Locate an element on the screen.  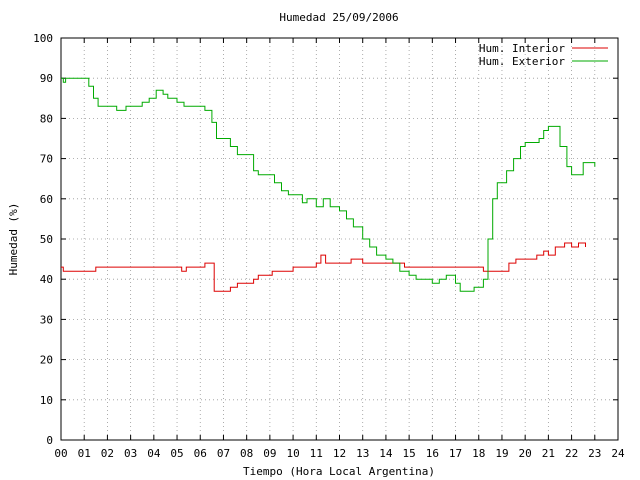
series-line-interior is located at coordinates (323, 267).